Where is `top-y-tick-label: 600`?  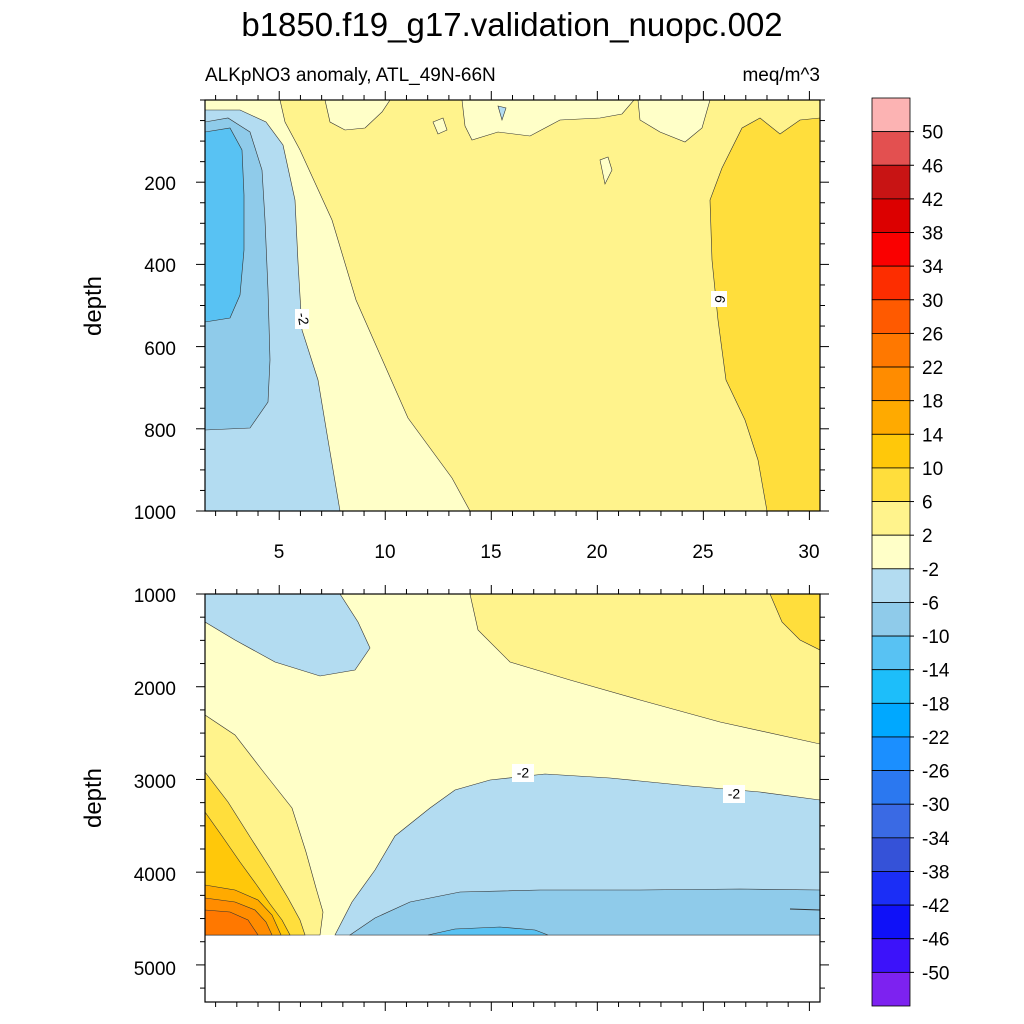 top-y-tick-label: 600 is located at coordinates (160, 349).